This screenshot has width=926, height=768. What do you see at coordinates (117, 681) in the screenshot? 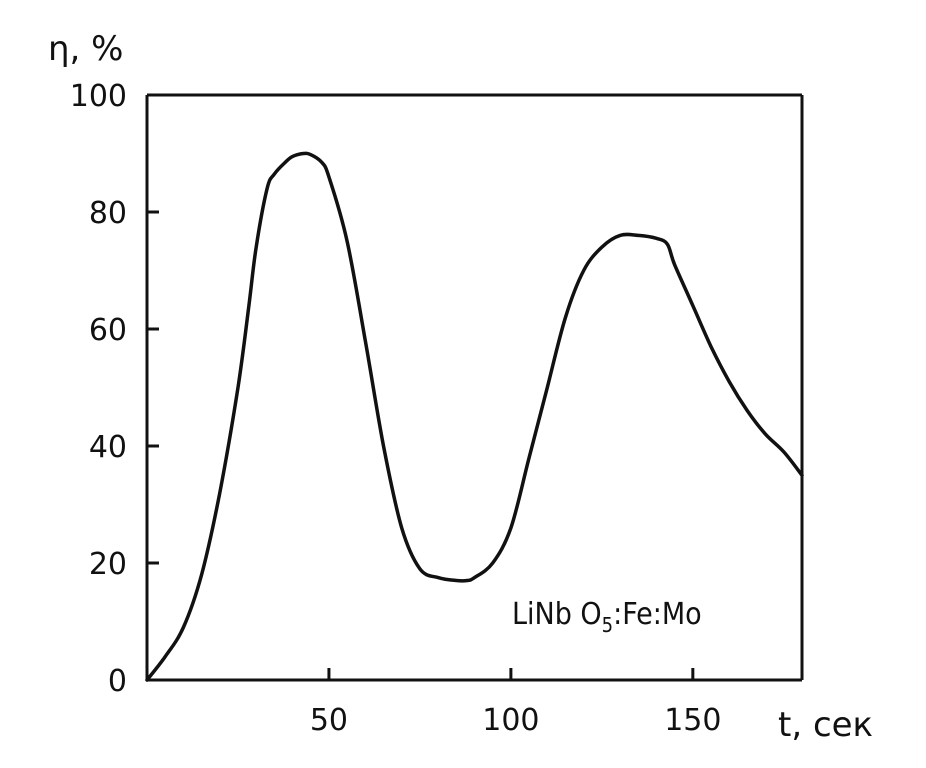
I see `y-tick-label: 0` at bounding box center [117, 681].